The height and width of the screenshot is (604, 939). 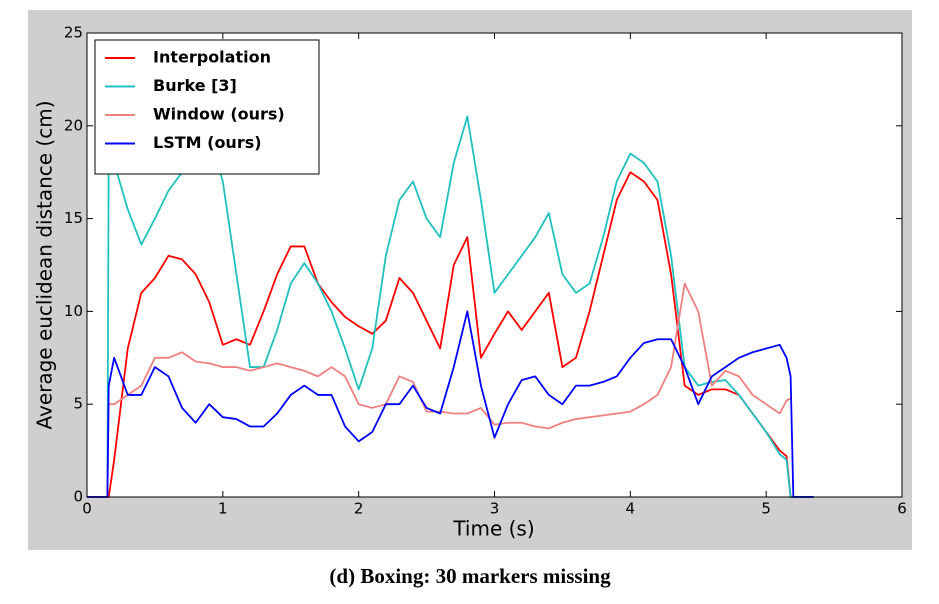 I want to click on x-tick-label: 6, so click(x=902, y=509).